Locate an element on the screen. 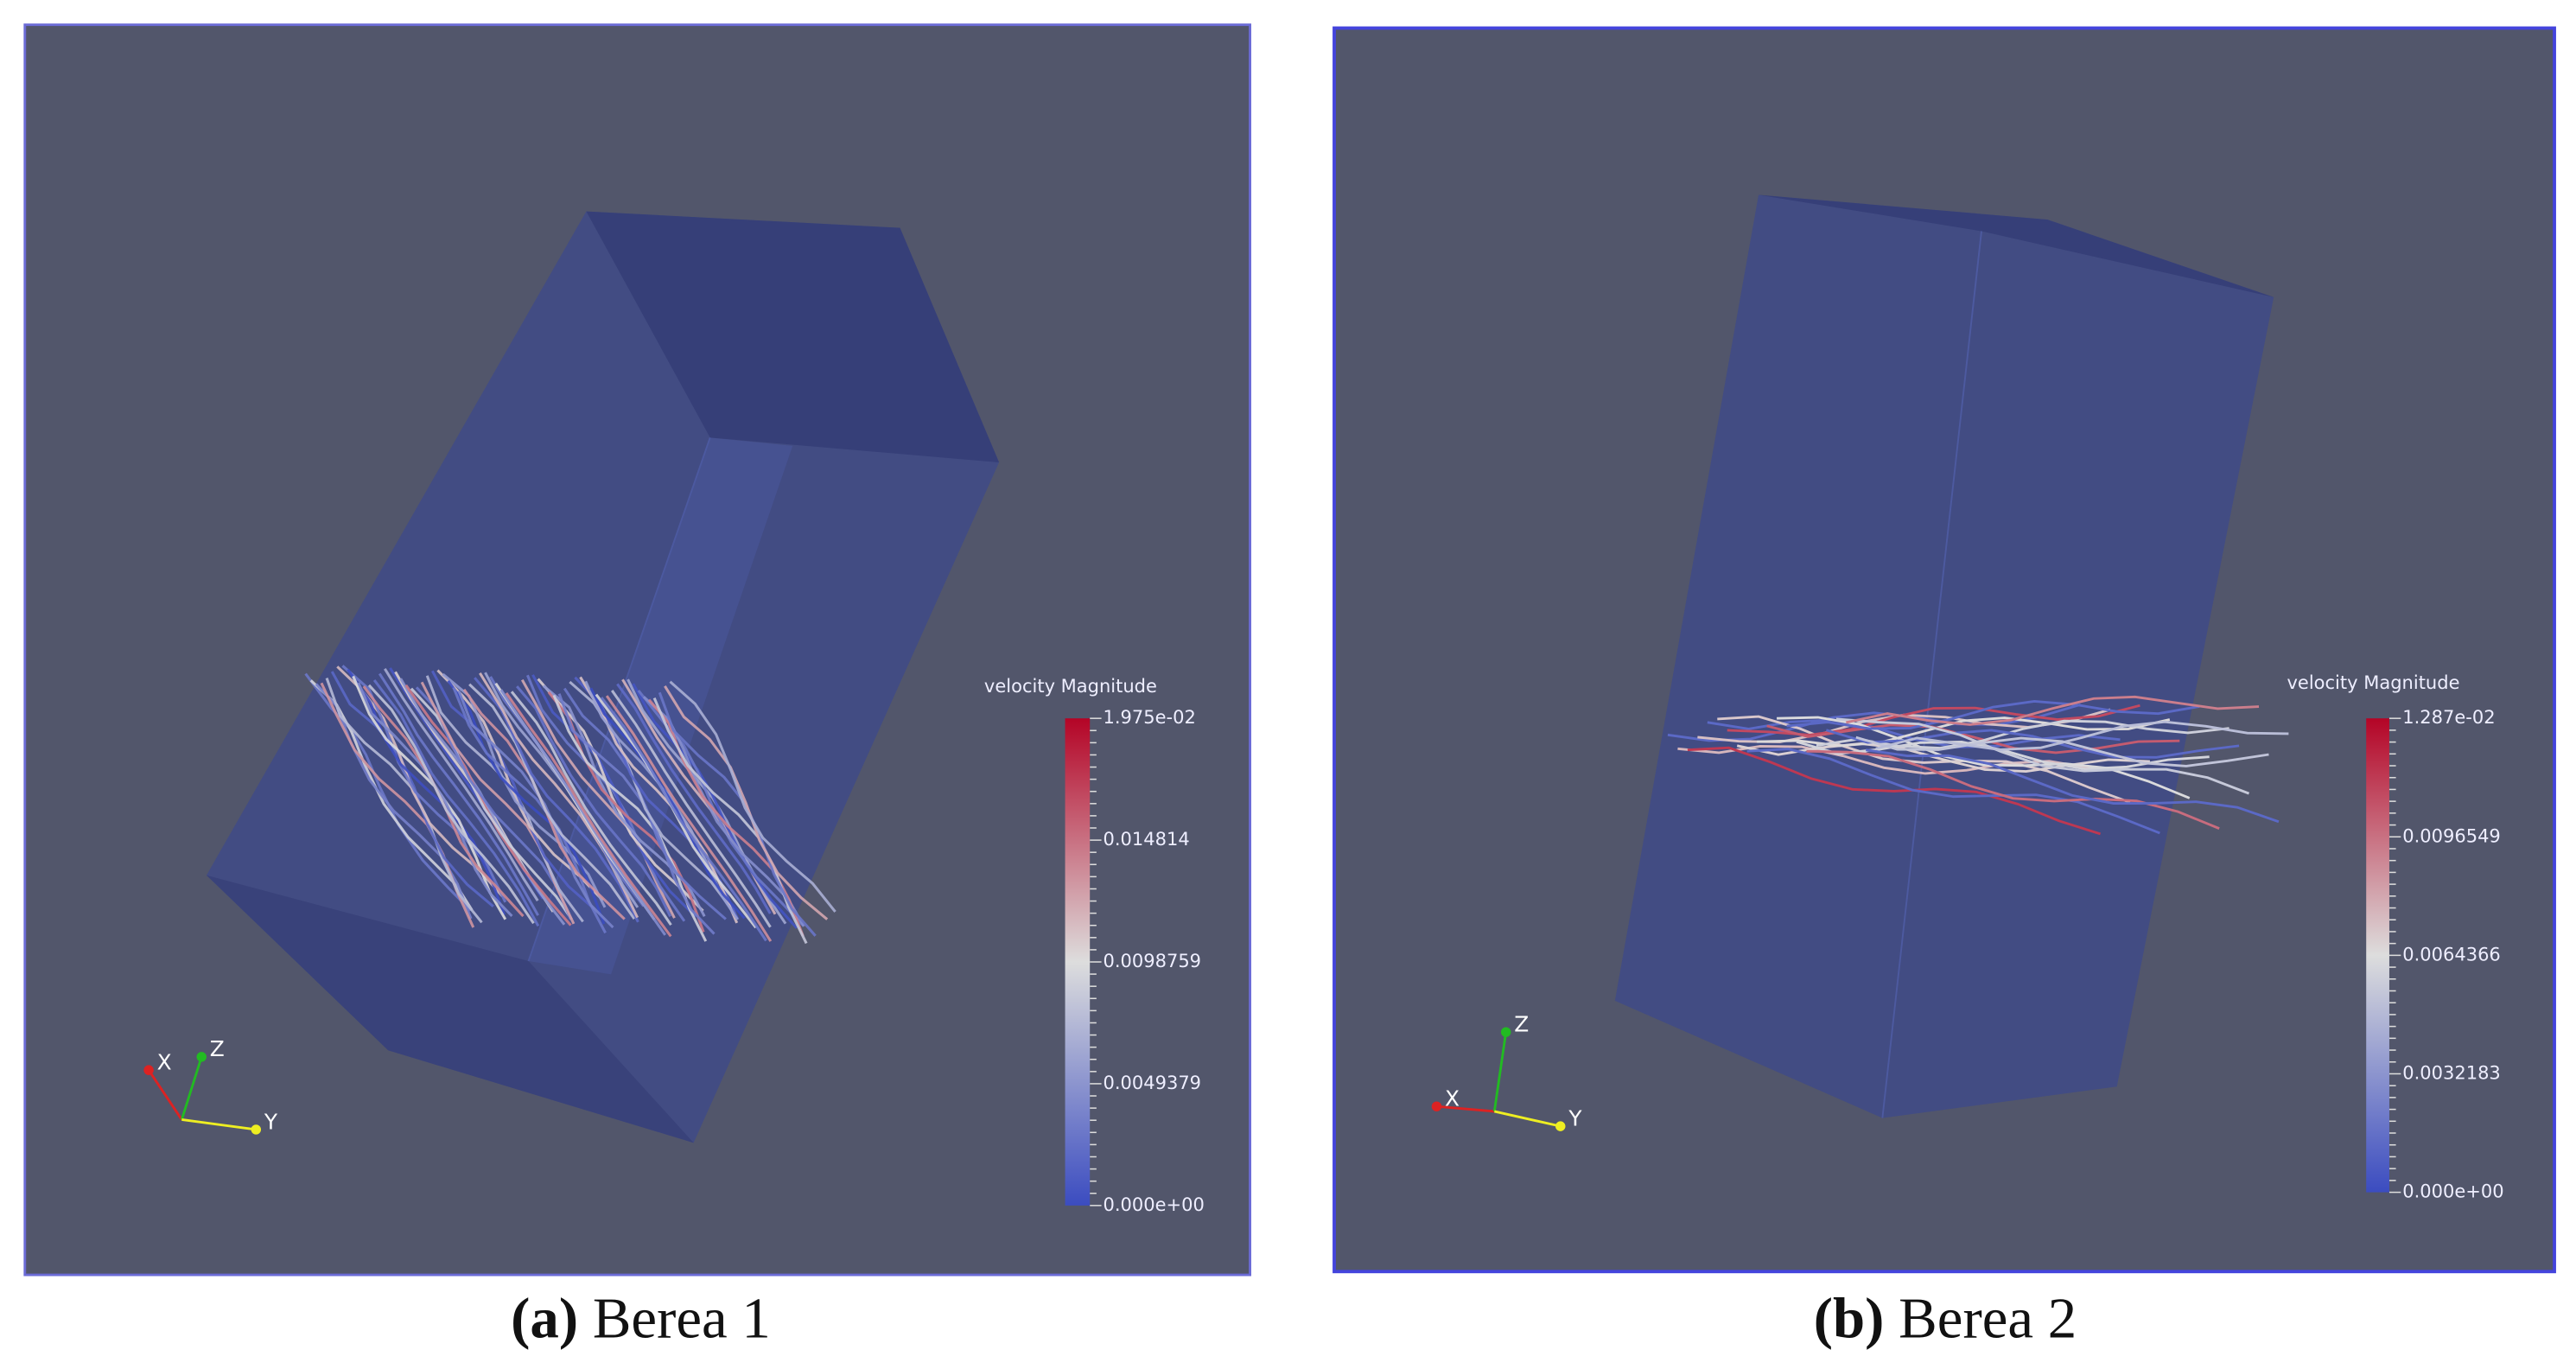 This screenshot has height=1369, width=2576. caption: (a) Berea 1 is located at coordinates (641, 1319).